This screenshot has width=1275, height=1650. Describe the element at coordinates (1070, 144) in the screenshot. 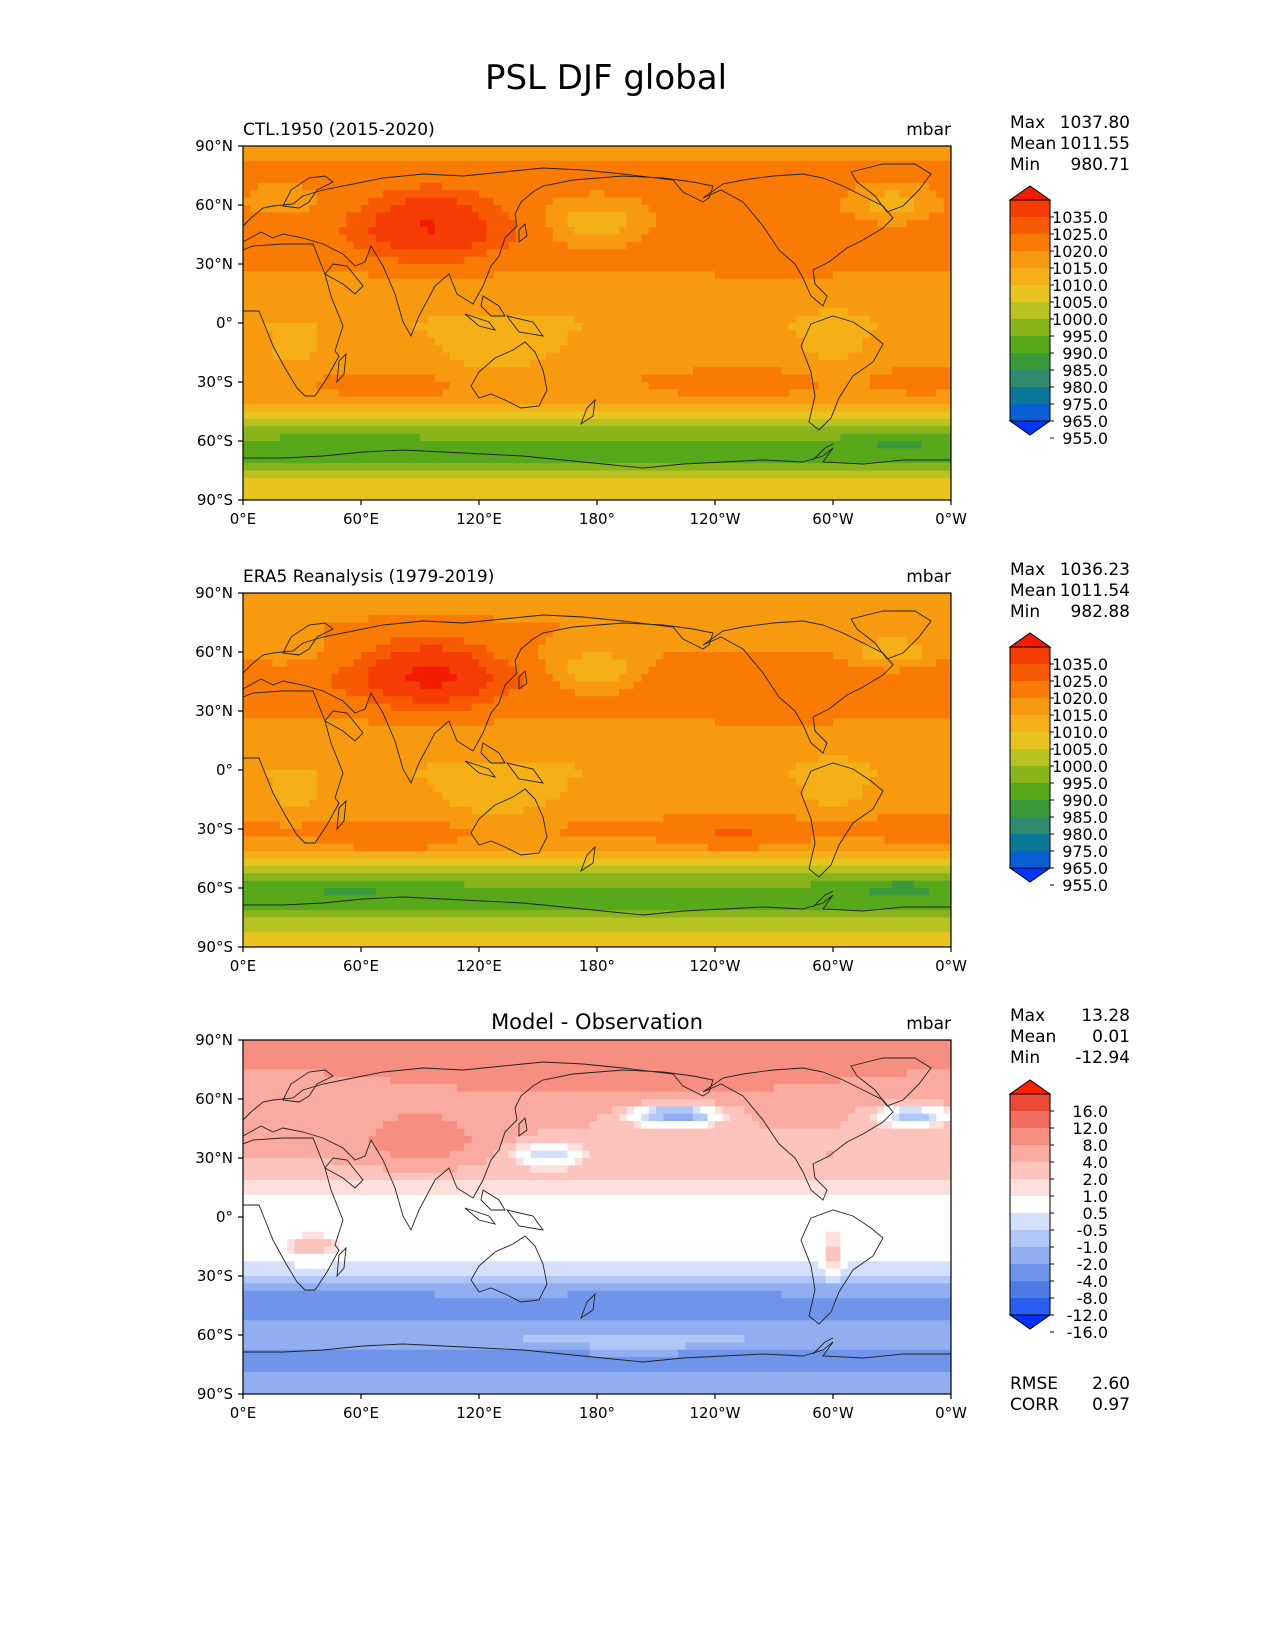

I see `panel-model-stats: Max 1037.80 Mean 1011.55 Min 980.71` at that location.